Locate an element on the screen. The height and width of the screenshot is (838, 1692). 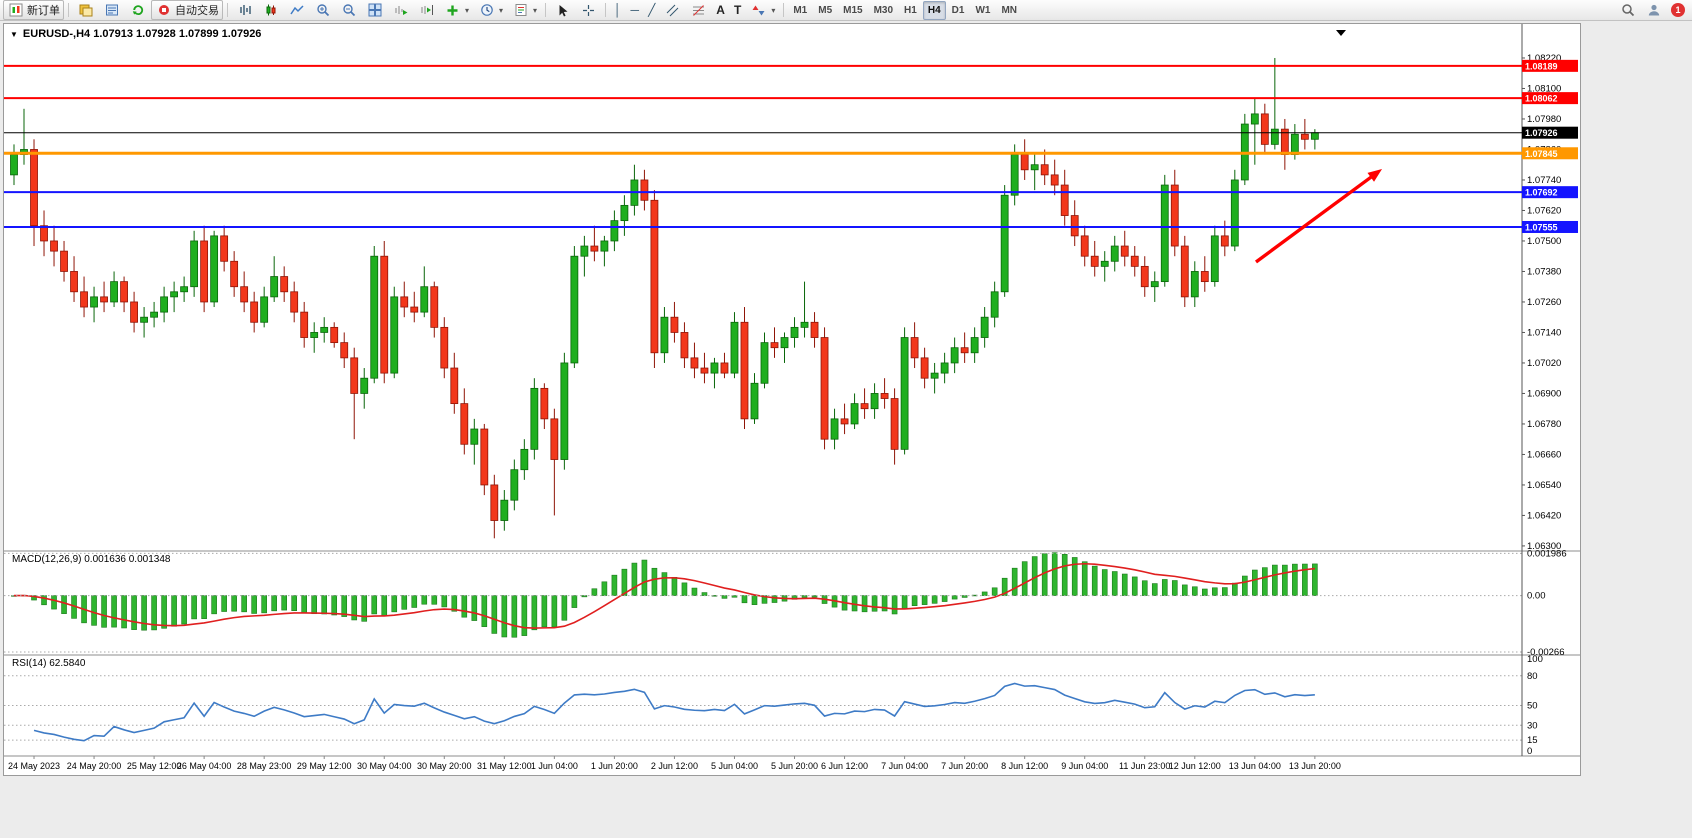
fibonacci-icon is located at coordinates (698, 10).